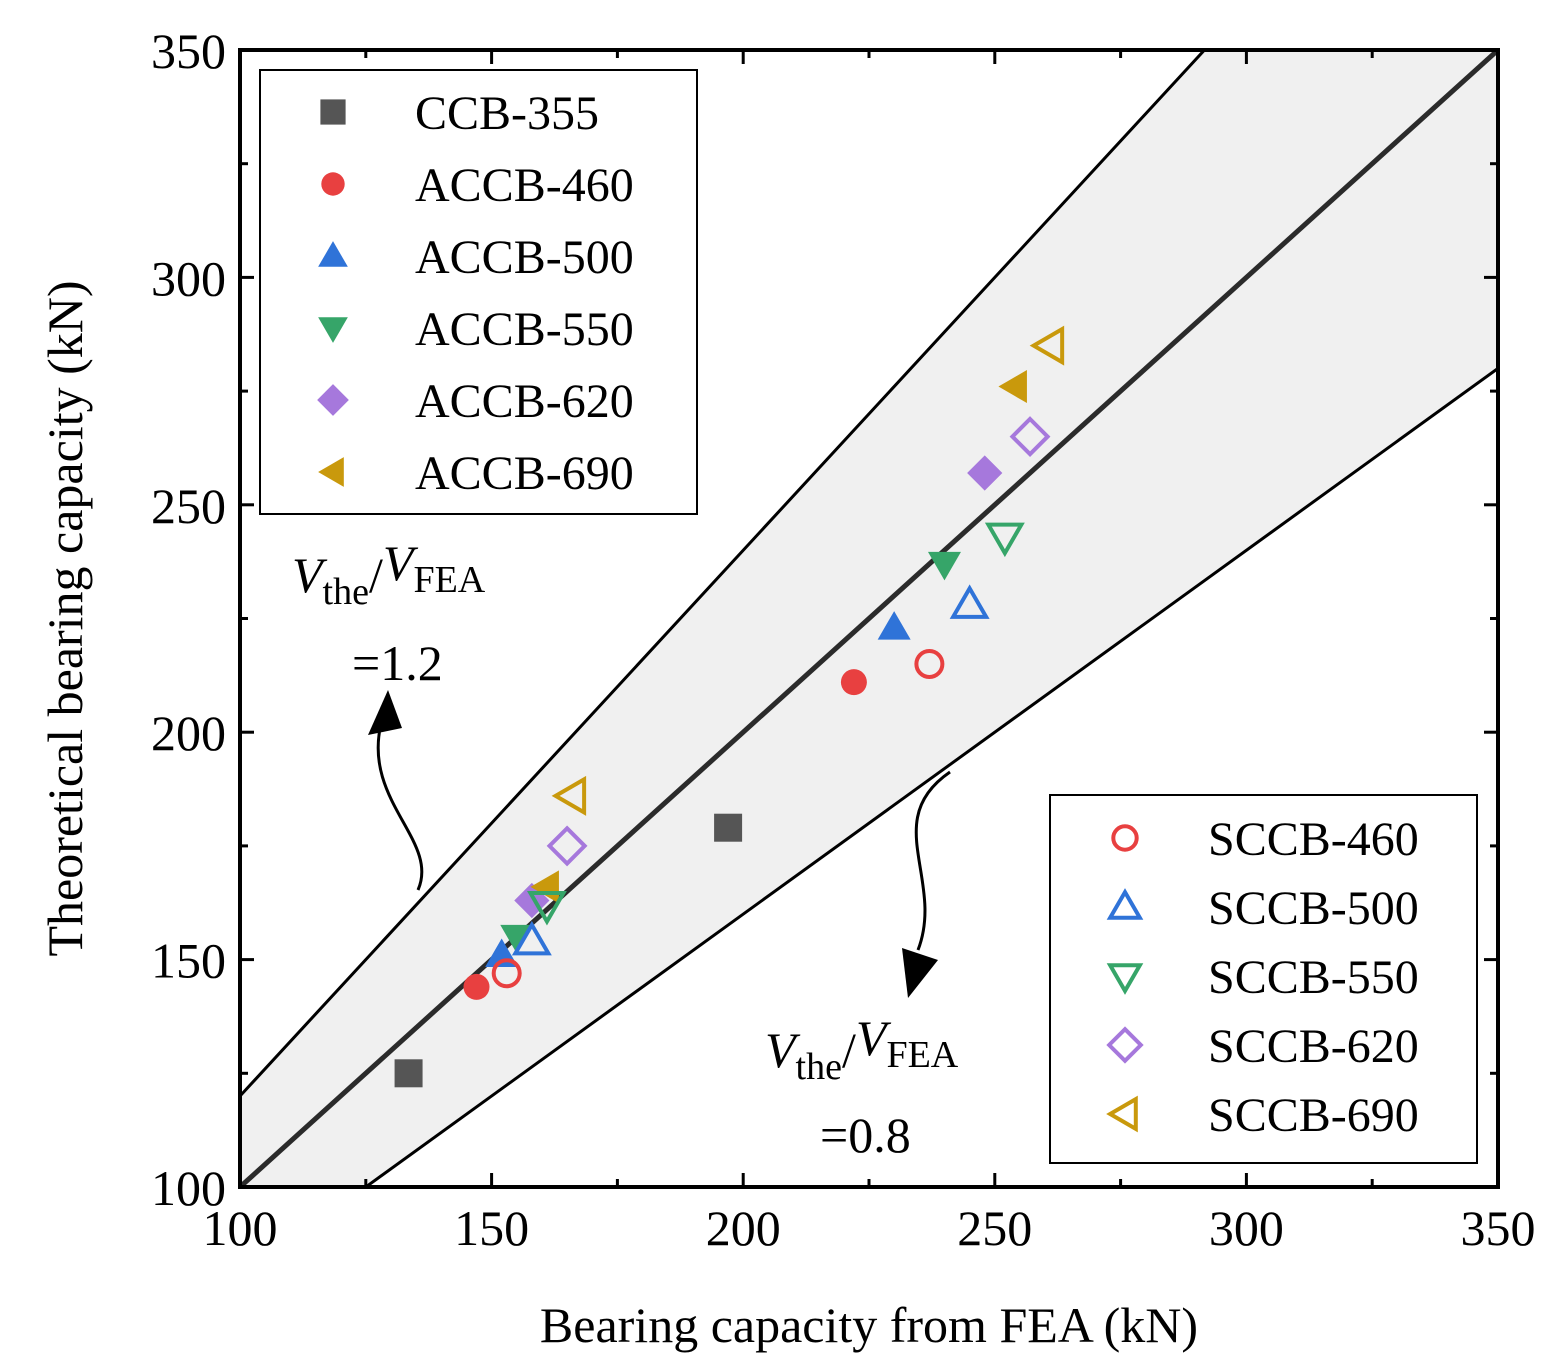 The image size is (1565, 1367). I want to click on legend-label-sccb-460: SCCB-460, so click(1313, 839).